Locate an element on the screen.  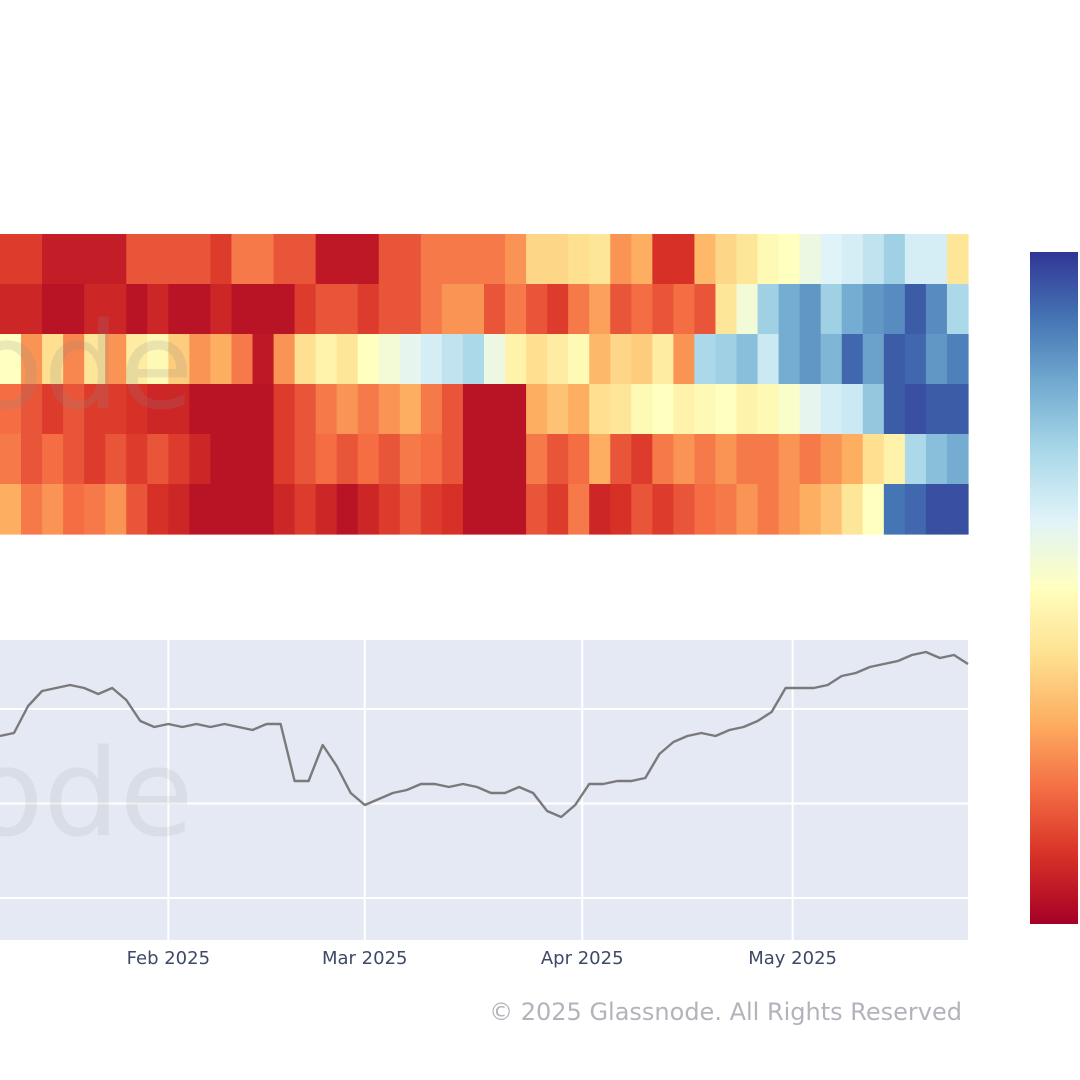
price-line is located at coordinates (484, 734).